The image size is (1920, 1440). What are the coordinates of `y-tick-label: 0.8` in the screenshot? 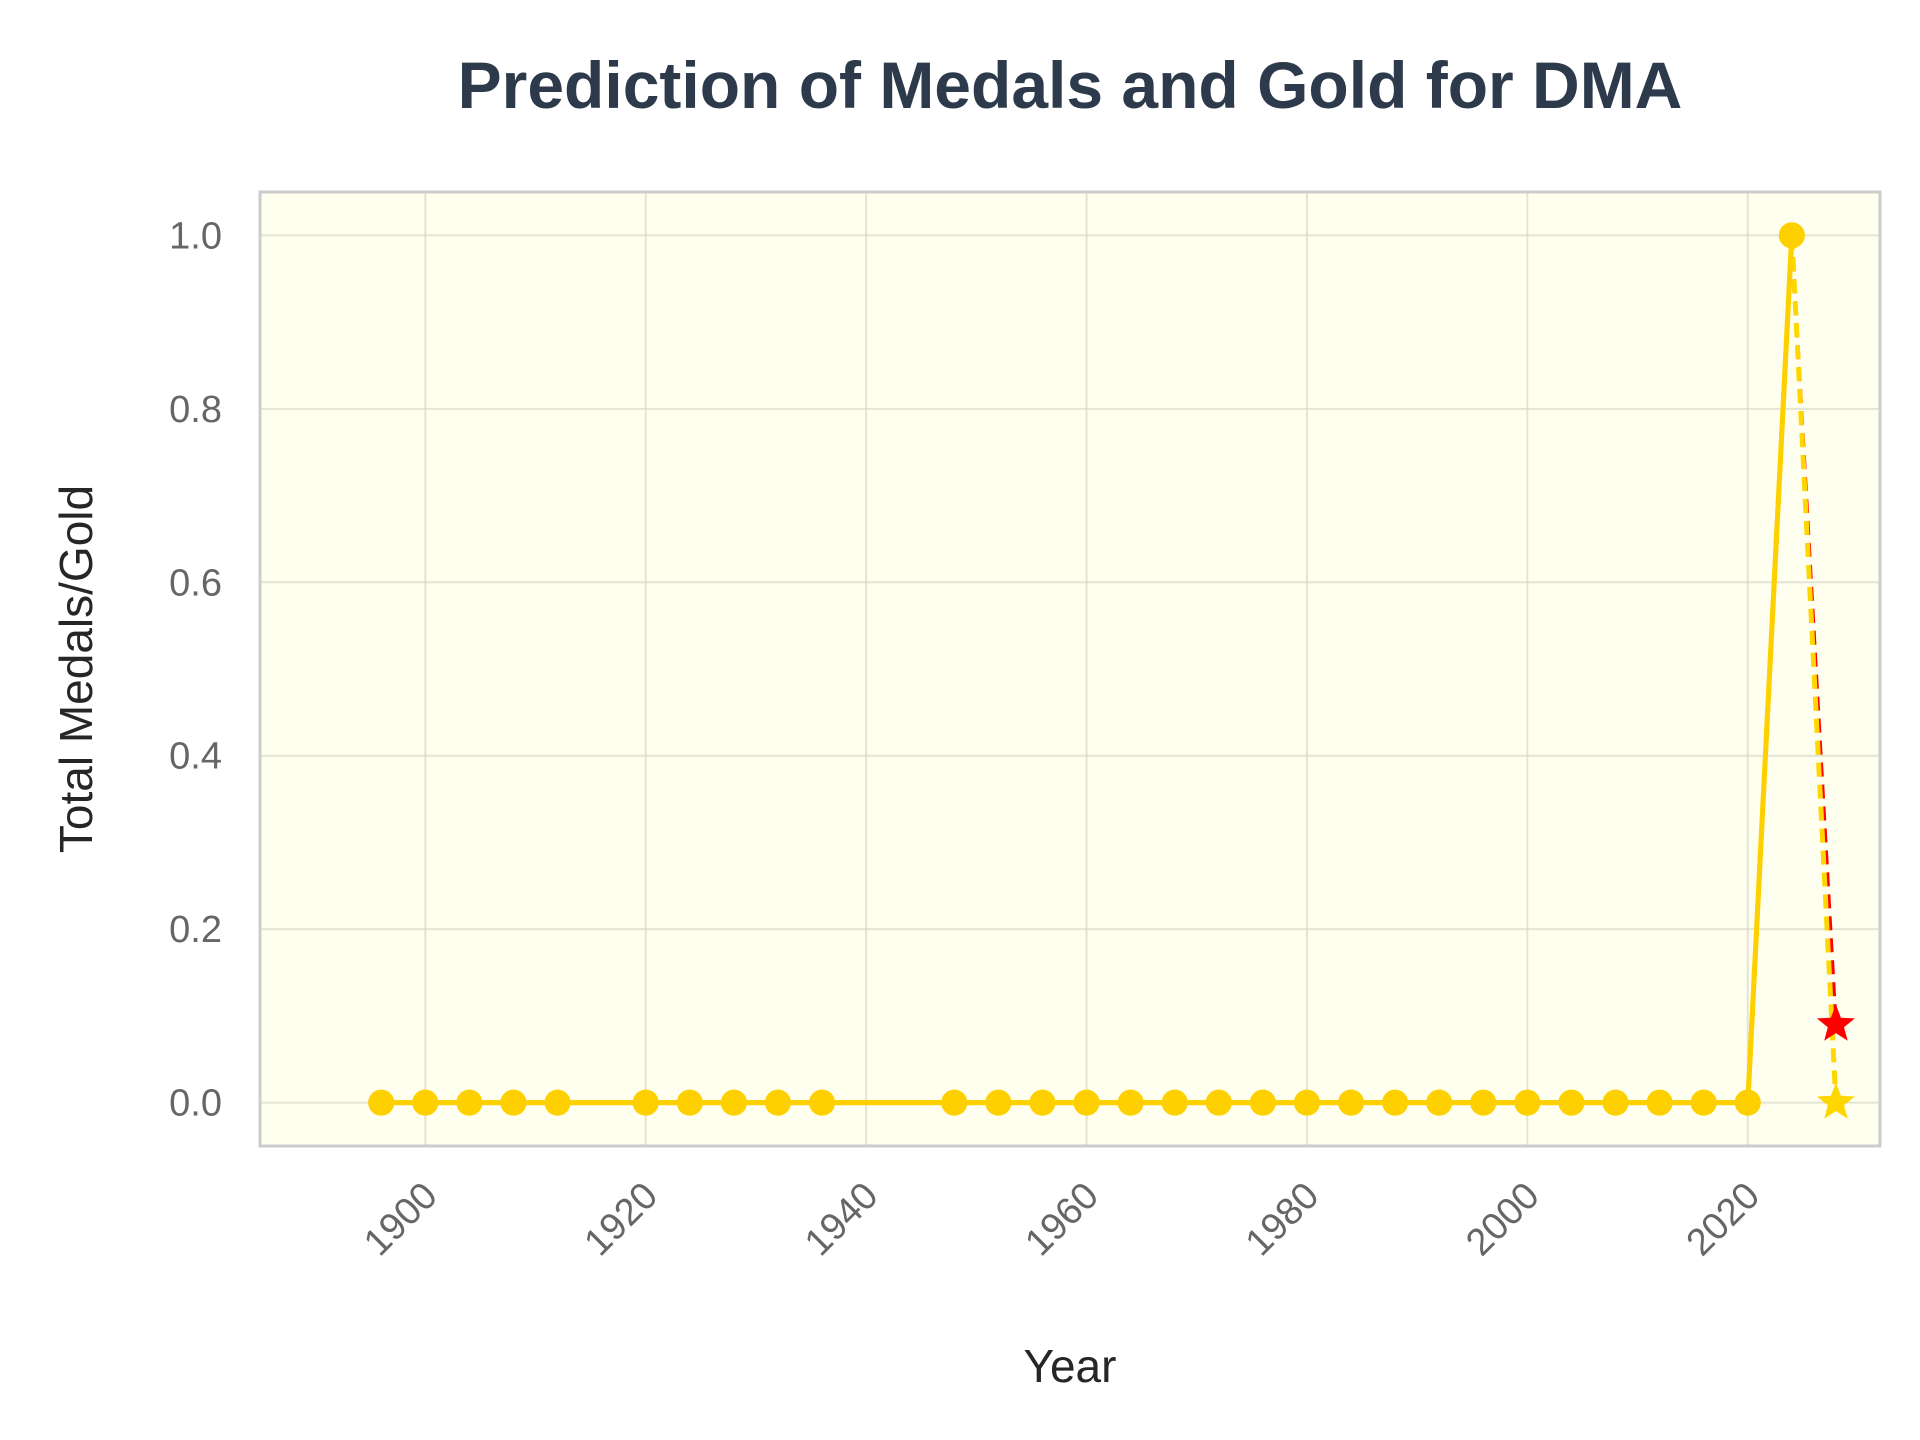 It's located at (195, 410).